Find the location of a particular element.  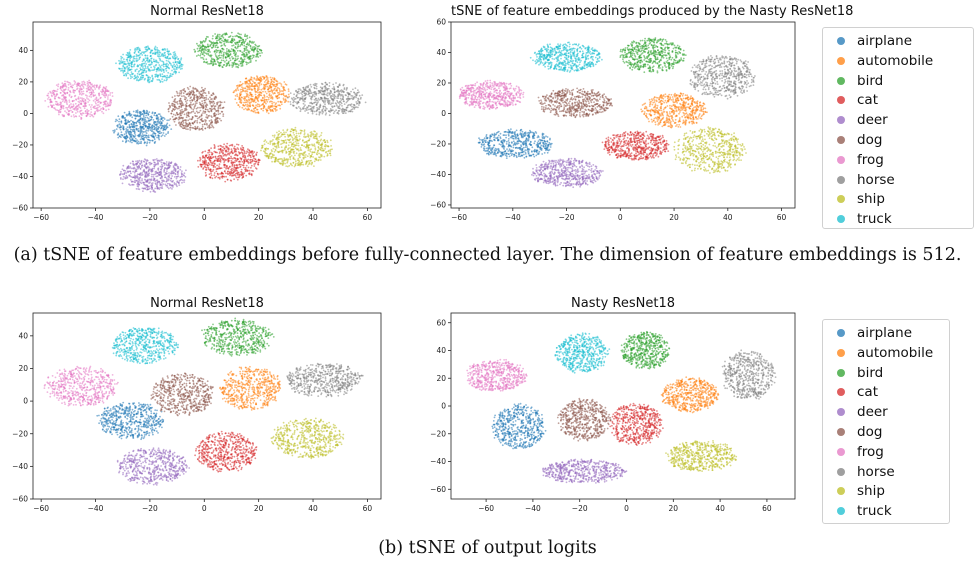

chart-title: Normal ResNet18 is located at coordinates (207, 11).